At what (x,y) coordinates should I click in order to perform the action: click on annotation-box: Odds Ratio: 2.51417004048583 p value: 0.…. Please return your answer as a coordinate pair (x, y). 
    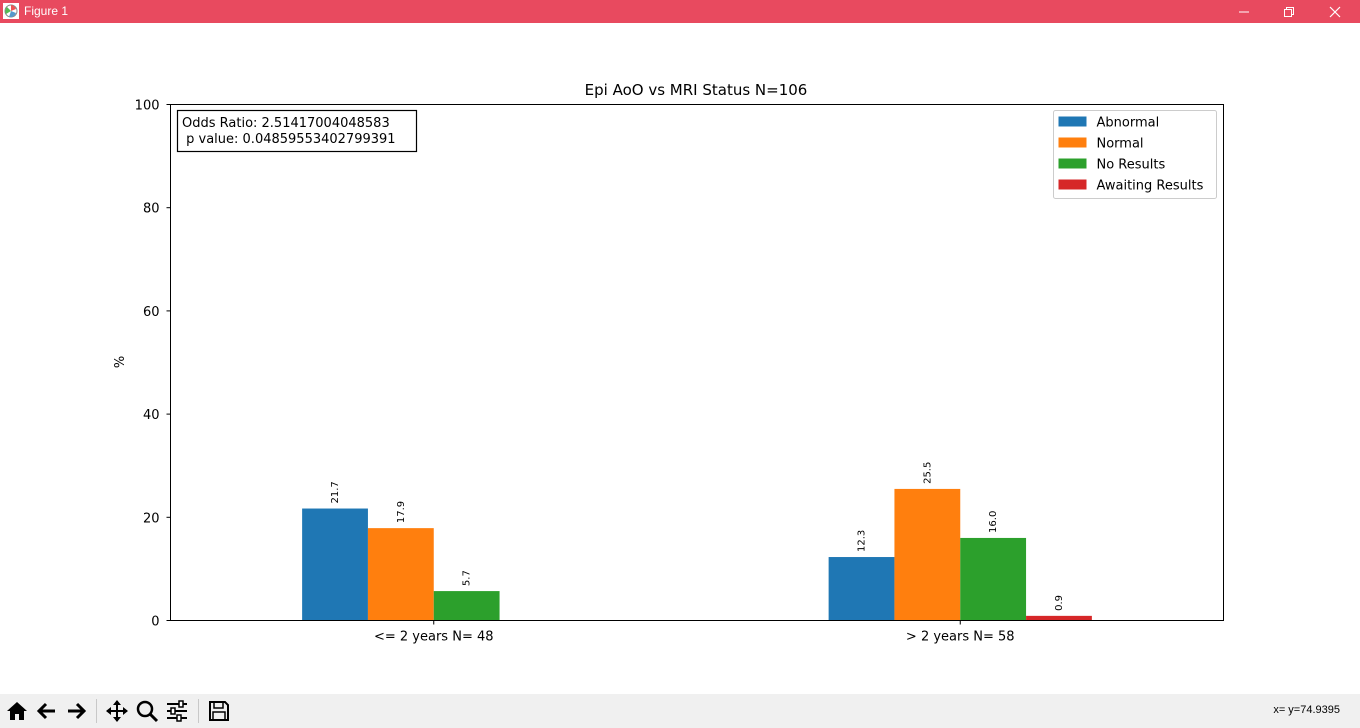
    Looking at the image, I should click on (297, 131).